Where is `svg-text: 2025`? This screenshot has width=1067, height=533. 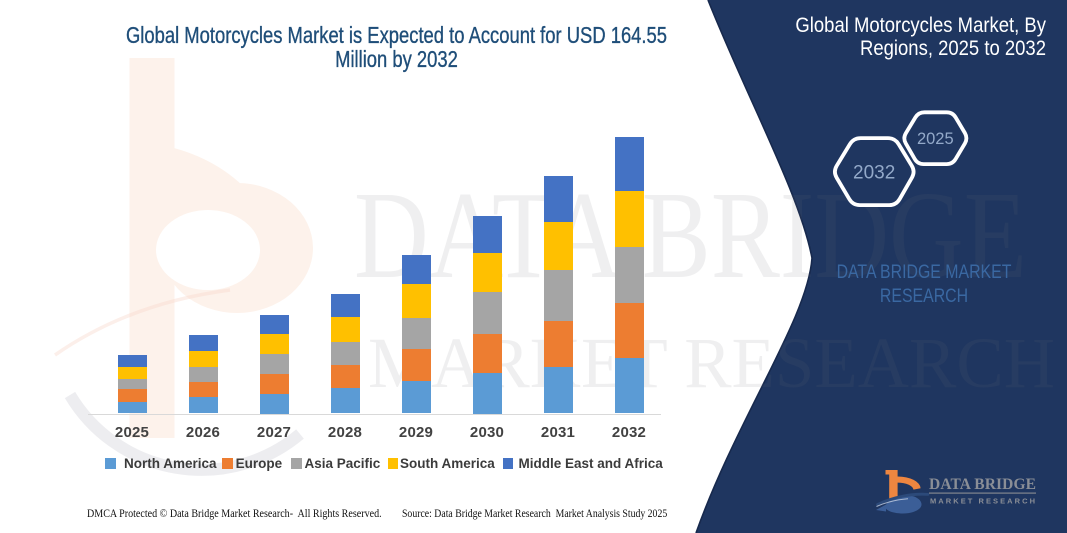 svg-text: 2025 is located at coordinates (935, 139).